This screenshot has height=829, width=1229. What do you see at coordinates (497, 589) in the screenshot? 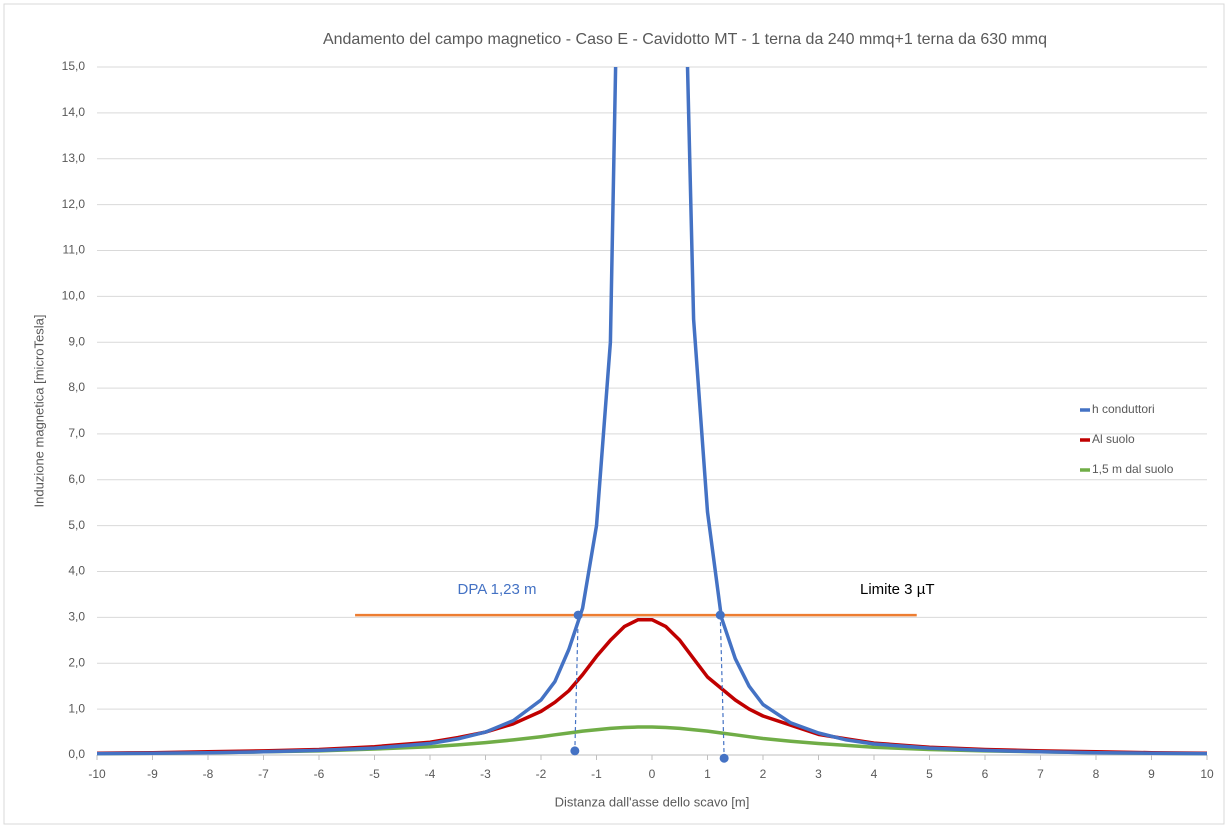
I see `dpa-label: DPA 1,23 m` at bounding box center [497, 589].